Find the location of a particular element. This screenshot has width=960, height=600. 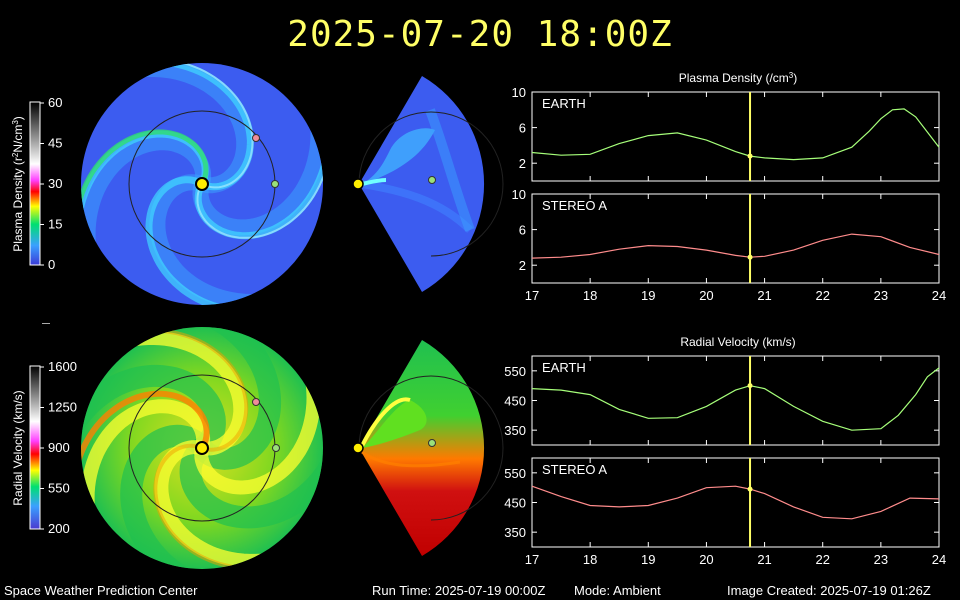

footer-org: Space Weather Prediction Center is located at coordinates (101, 590).